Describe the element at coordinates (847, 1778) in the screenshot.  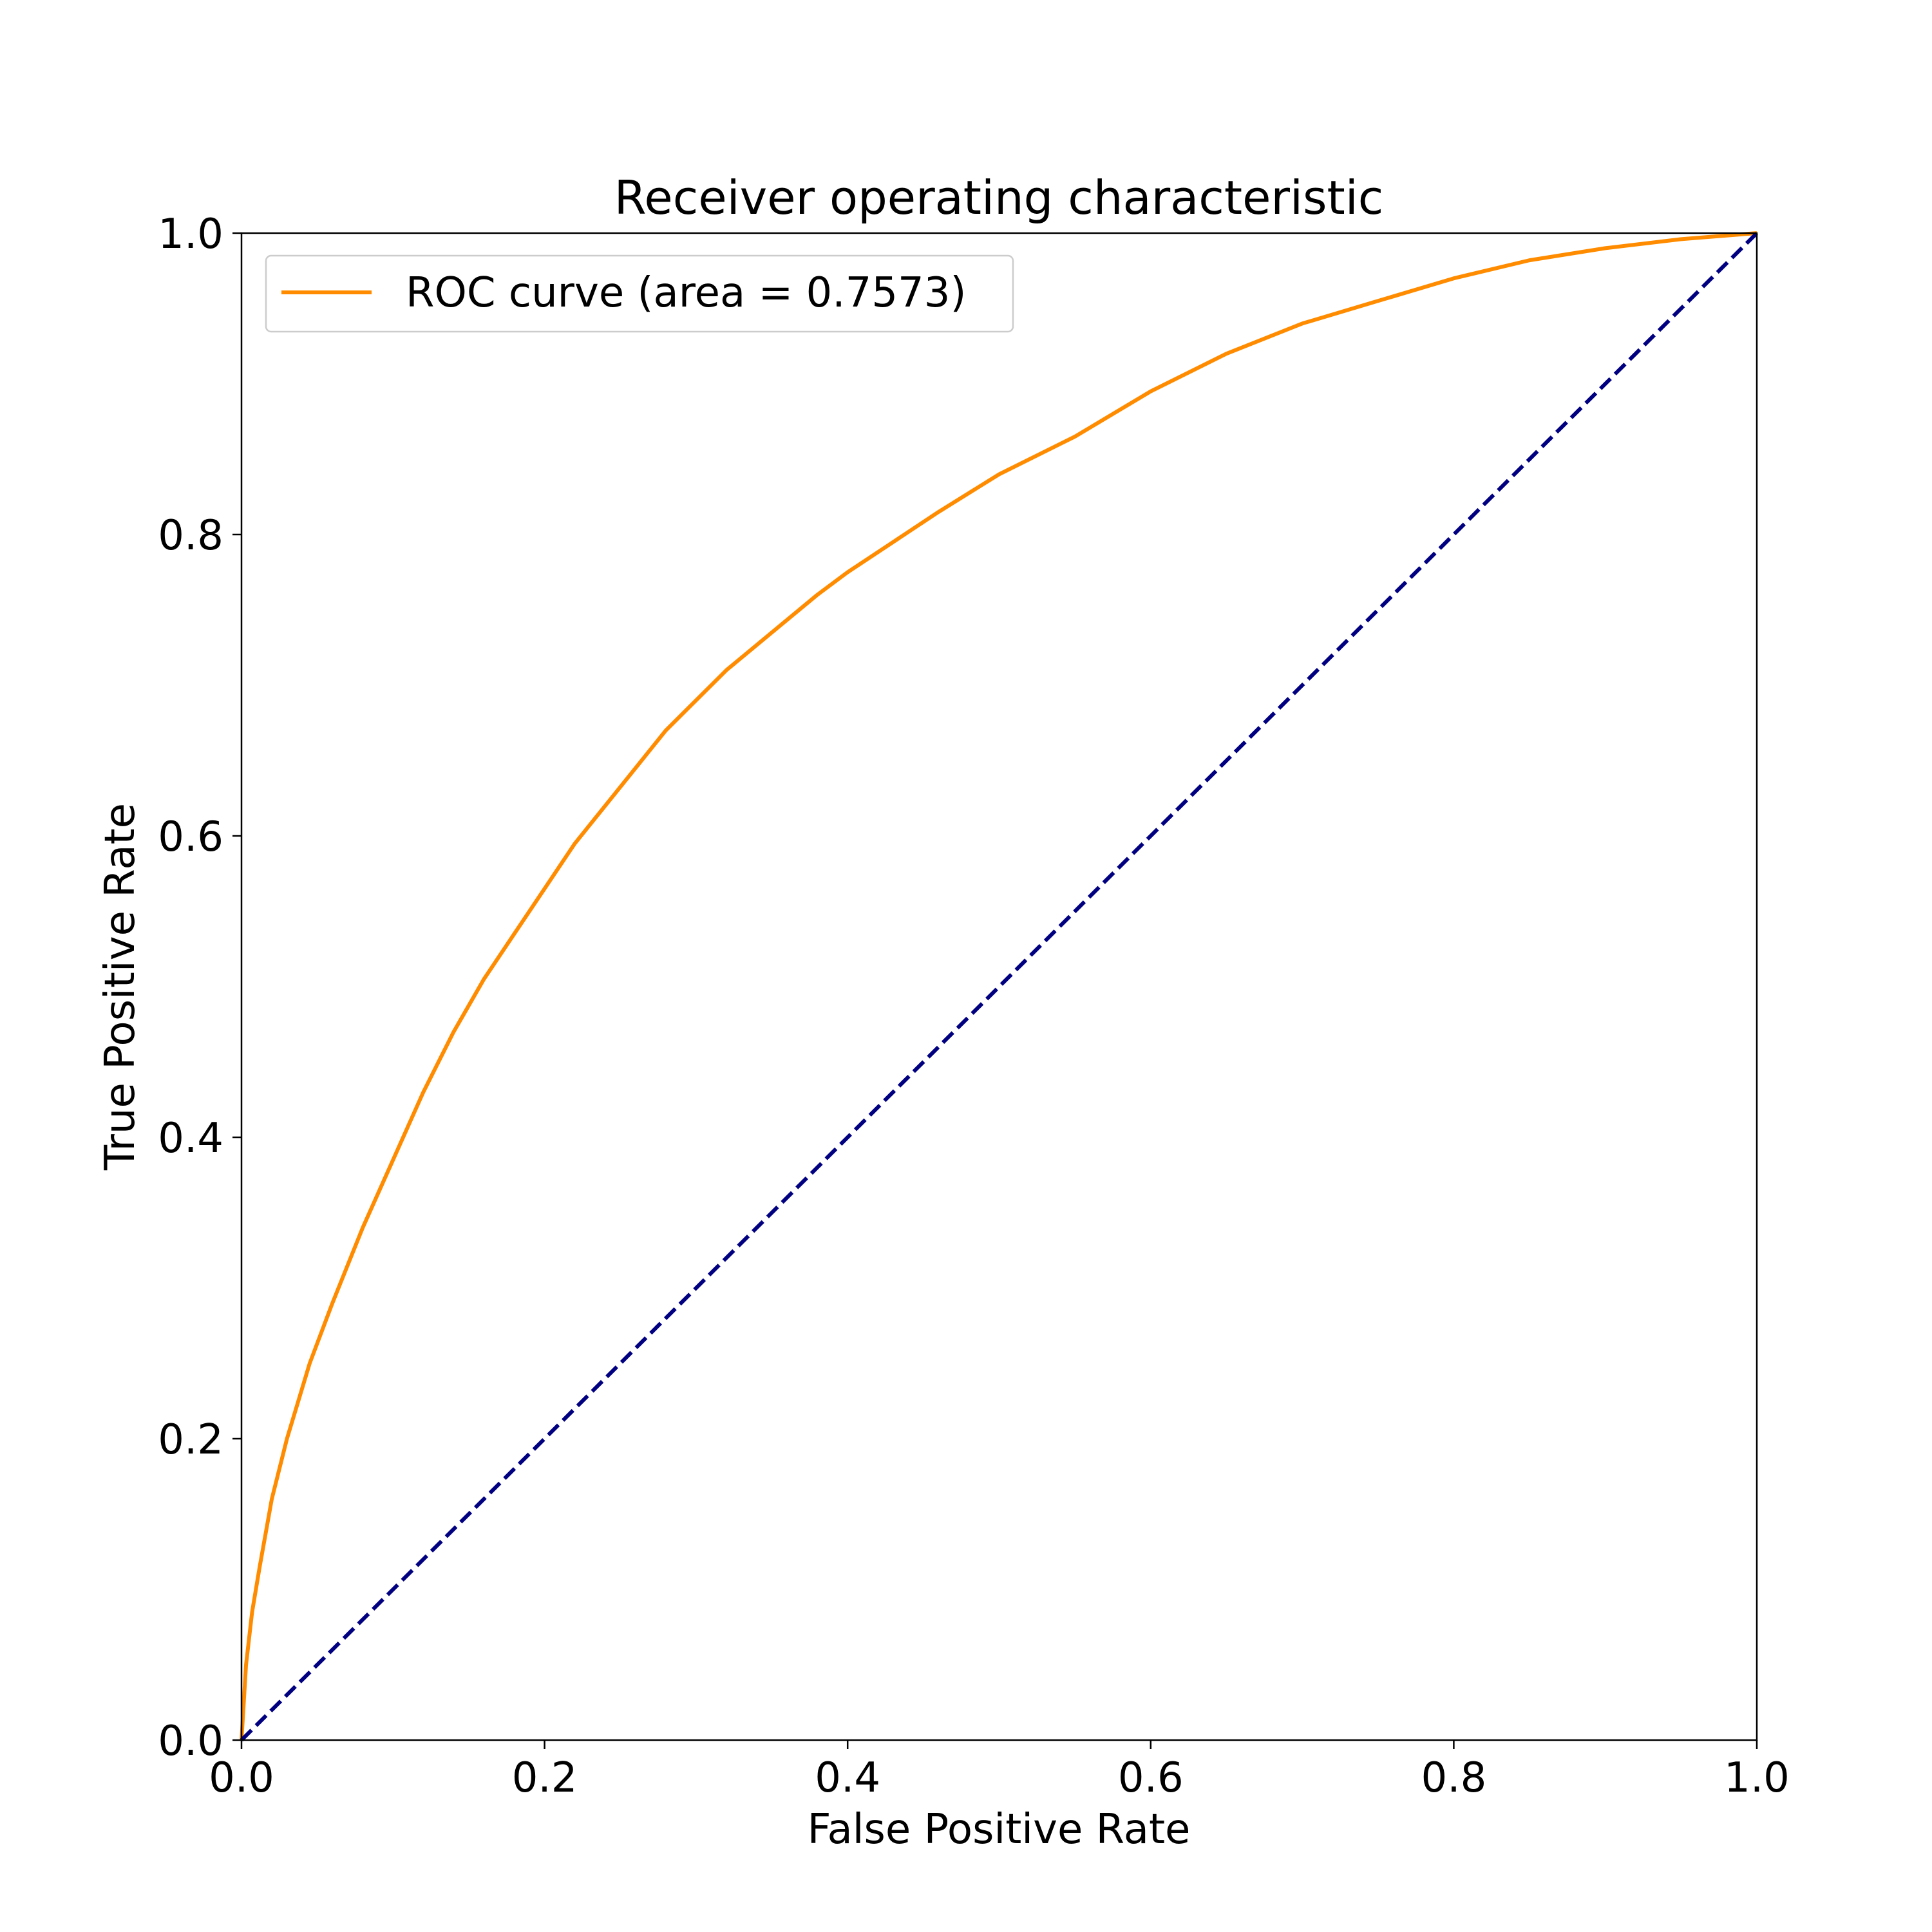
I see `x-tick-label: 0.4` at that location.